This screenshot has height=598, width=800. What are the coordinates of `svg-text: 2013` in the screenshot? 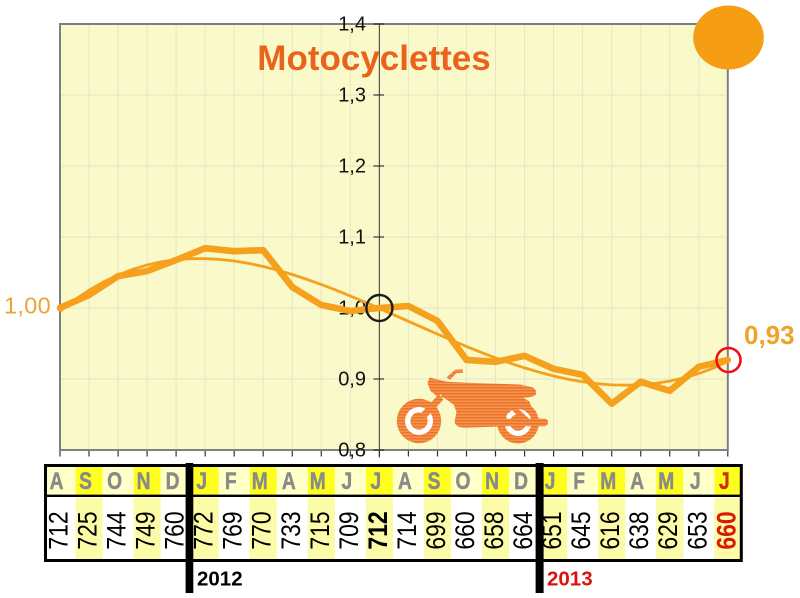 It's located at (570, 579).